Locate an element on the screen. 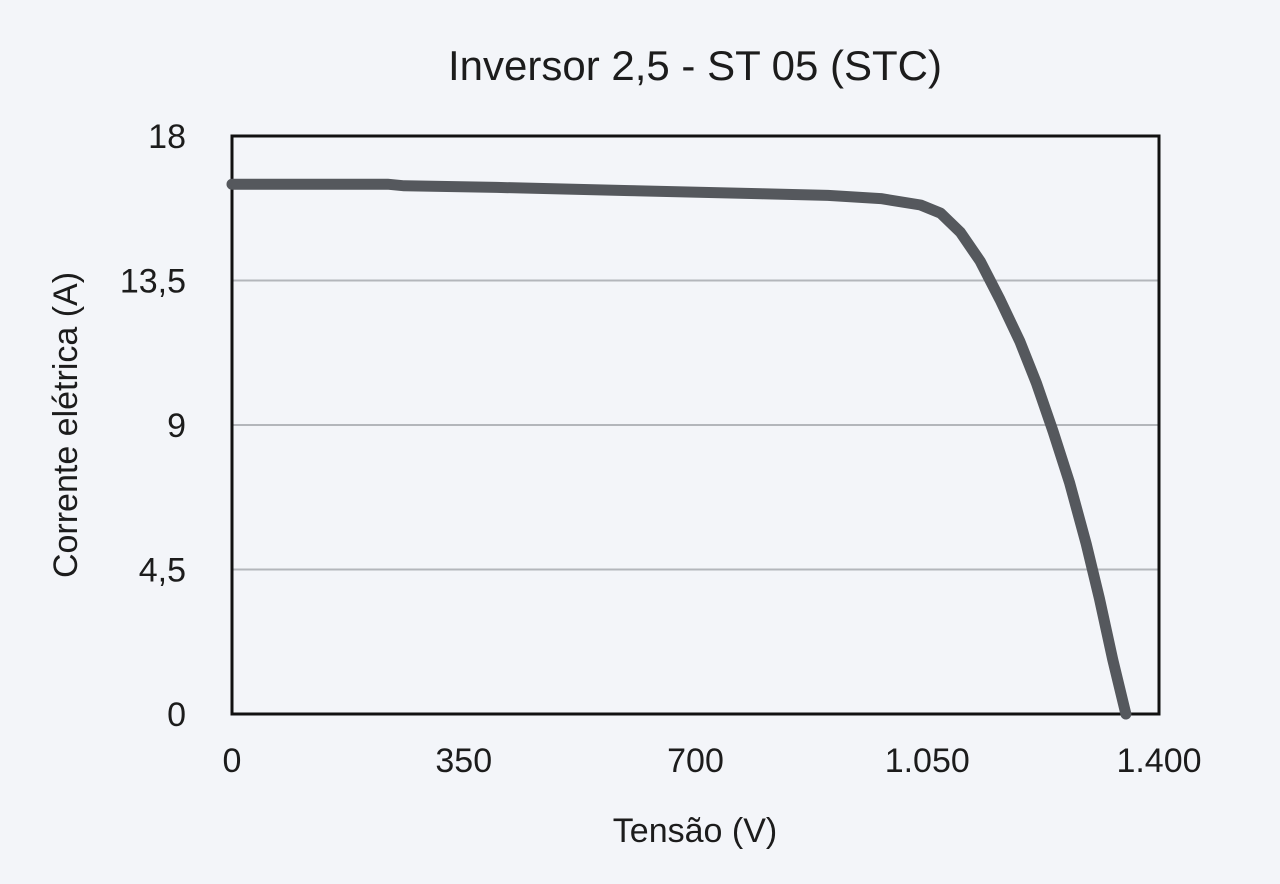 This screenshot has width=1280, height=884. x-axis-ticks: 0 350 700 1.050 1.400 is located at coordinates (712, 761).